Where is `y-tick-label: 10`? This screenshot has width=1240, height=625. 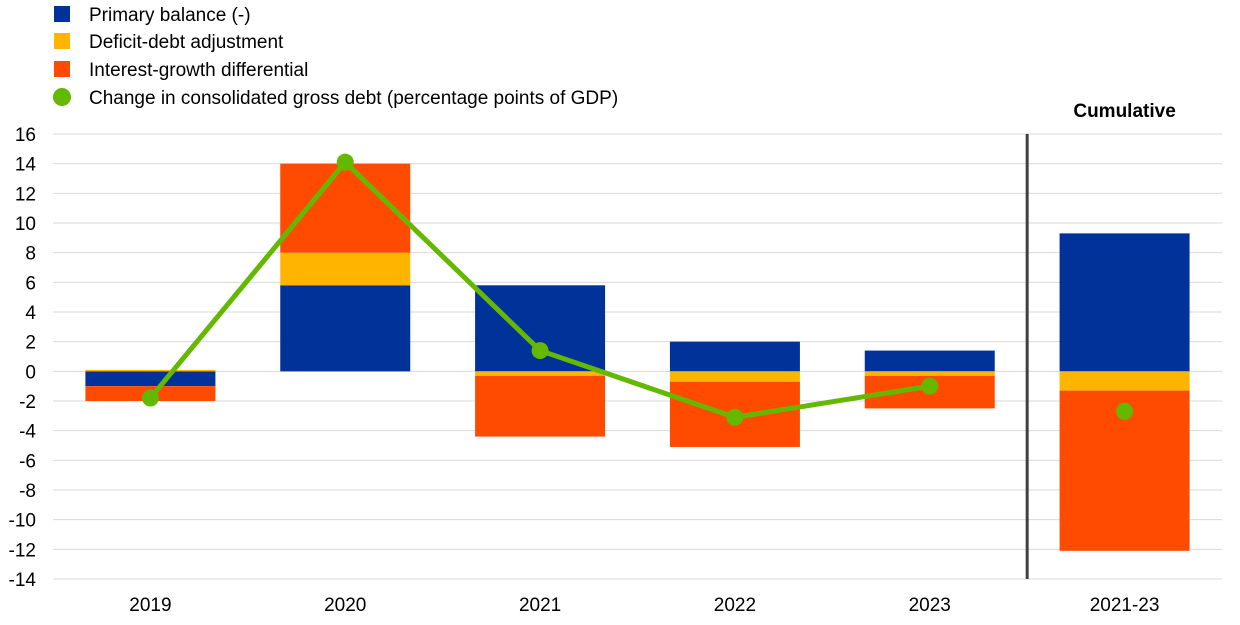
y-tick-label: 10 is located at coordinates (25, 224).